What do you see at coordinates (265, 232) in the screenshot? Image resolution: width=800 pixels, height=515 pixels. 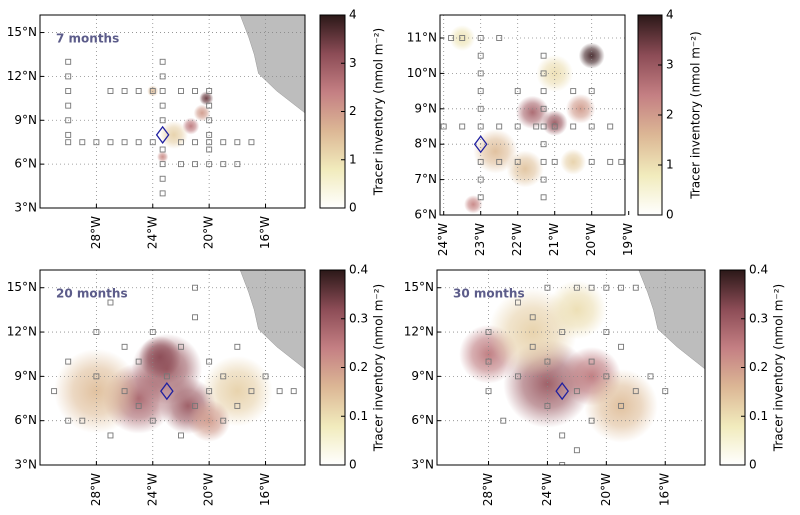 I see `x-tick-label: 16°W` at bounding box center [265, 232].